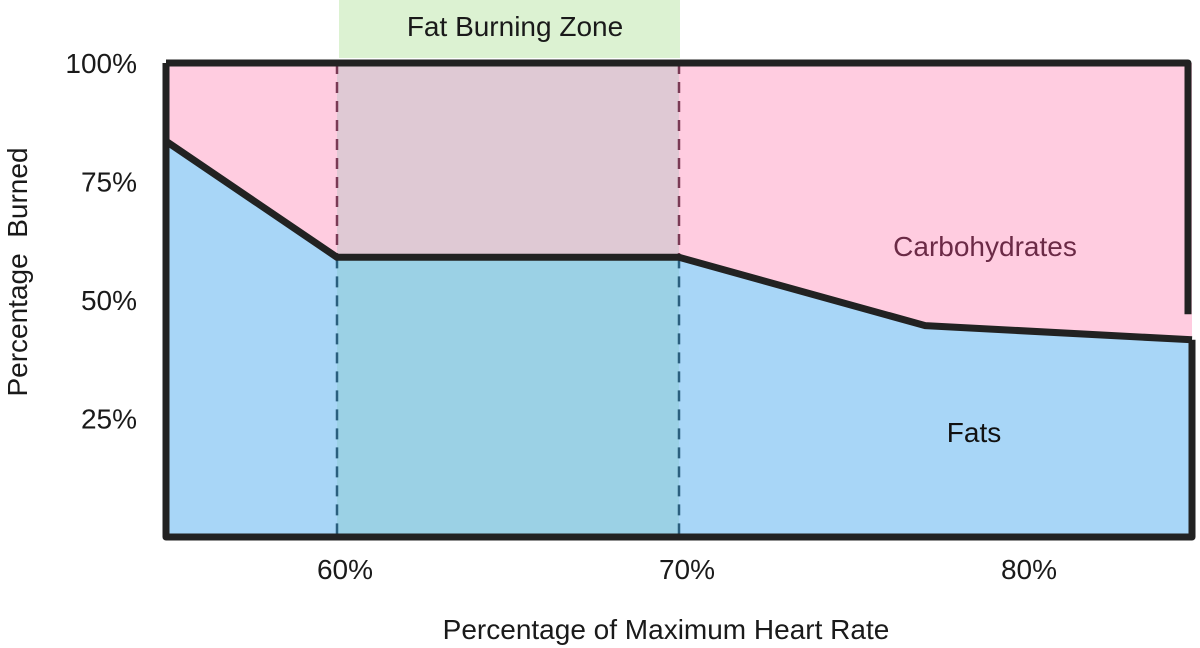 This screenshot has height=648, width=1200. Describe the element at coordinates (515, 26) in the screenshot. I see `zone-title: Fat Burning Zone` at that location.